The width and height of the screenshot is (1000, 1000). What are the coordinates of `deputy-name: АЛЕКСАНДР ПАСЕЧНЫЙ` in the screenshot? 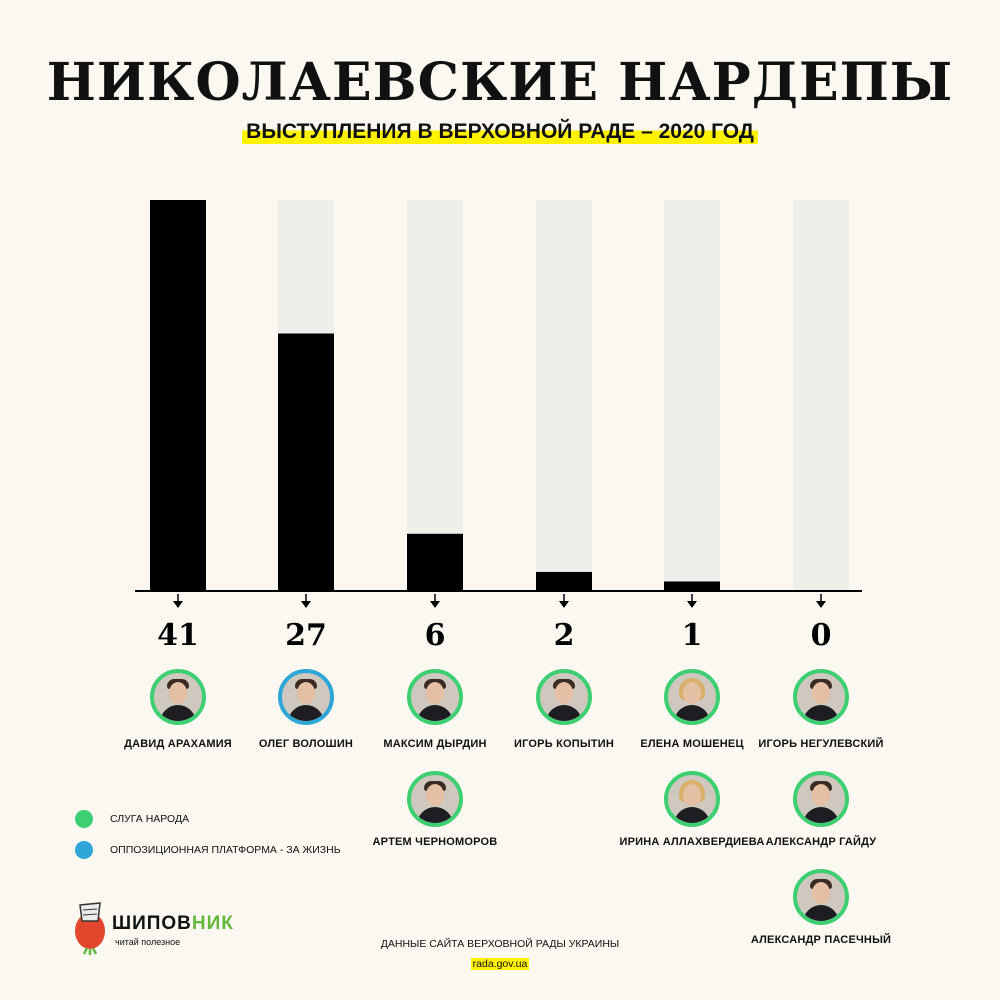 It's located at (821, 940).